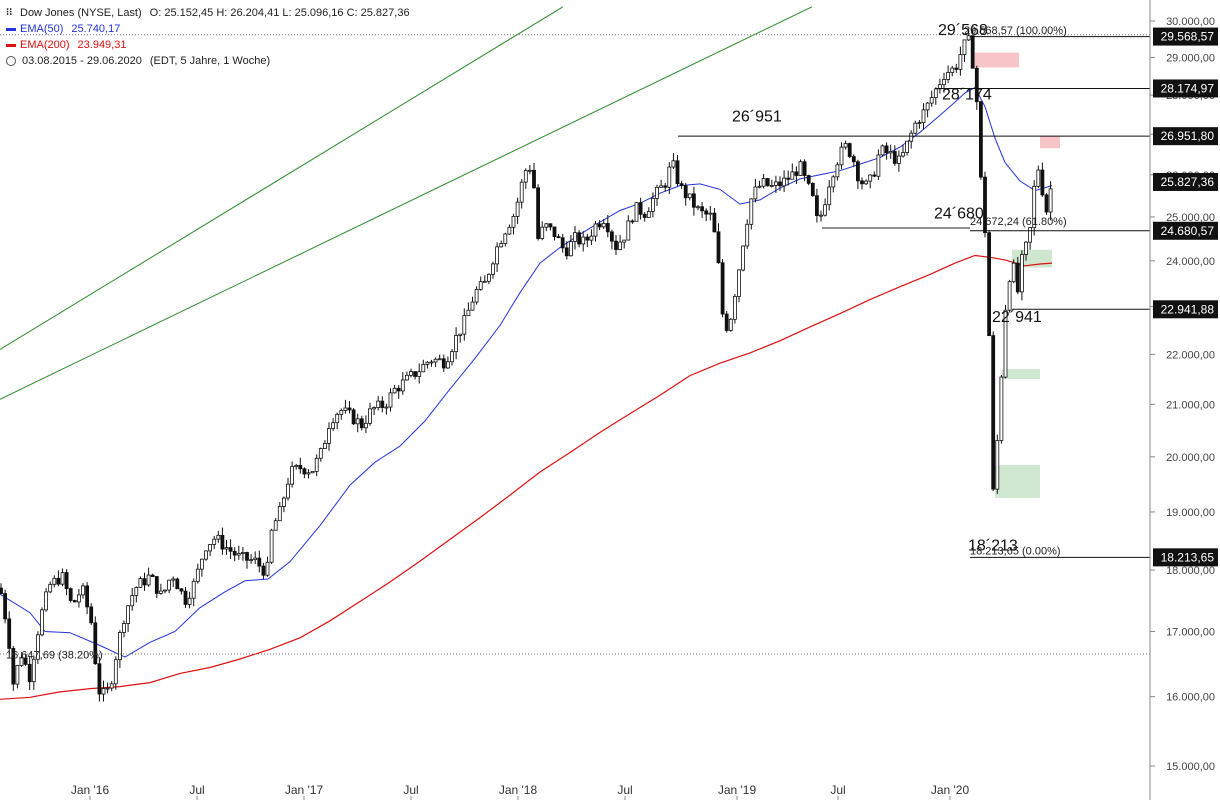 The width and height of the screenshot is (1220, 800). What do you see at coordinates (81, 13) in the screenshot?
I see `legend-title: Dow Jones (NYSE, Last)` at bounding box center [81, 13].